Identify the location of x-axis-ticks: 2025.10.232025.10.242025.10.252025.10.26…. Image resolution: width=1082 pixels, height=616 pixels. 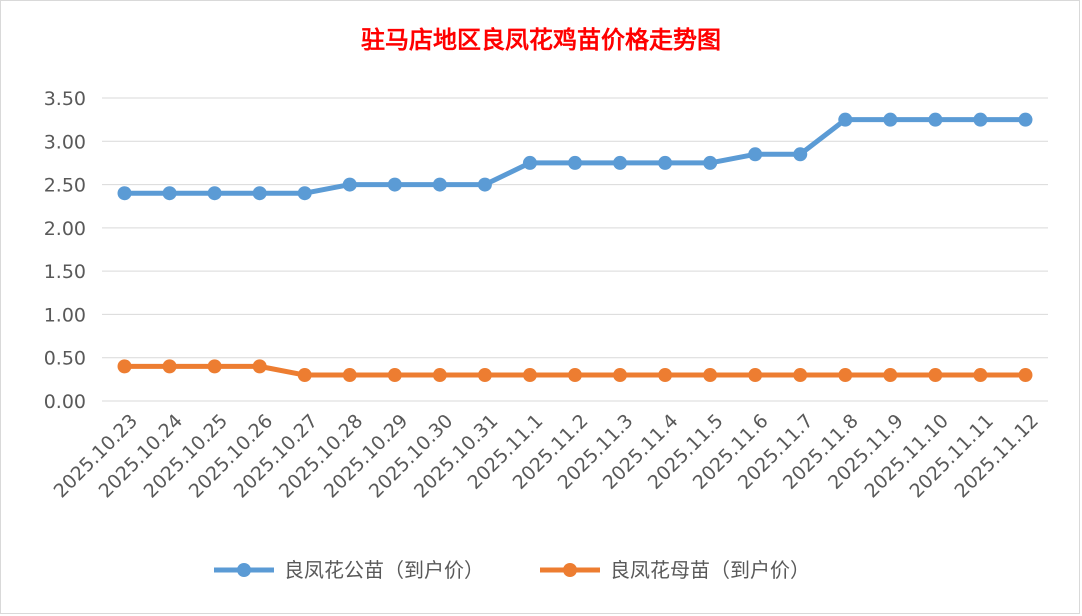
(546, 456).